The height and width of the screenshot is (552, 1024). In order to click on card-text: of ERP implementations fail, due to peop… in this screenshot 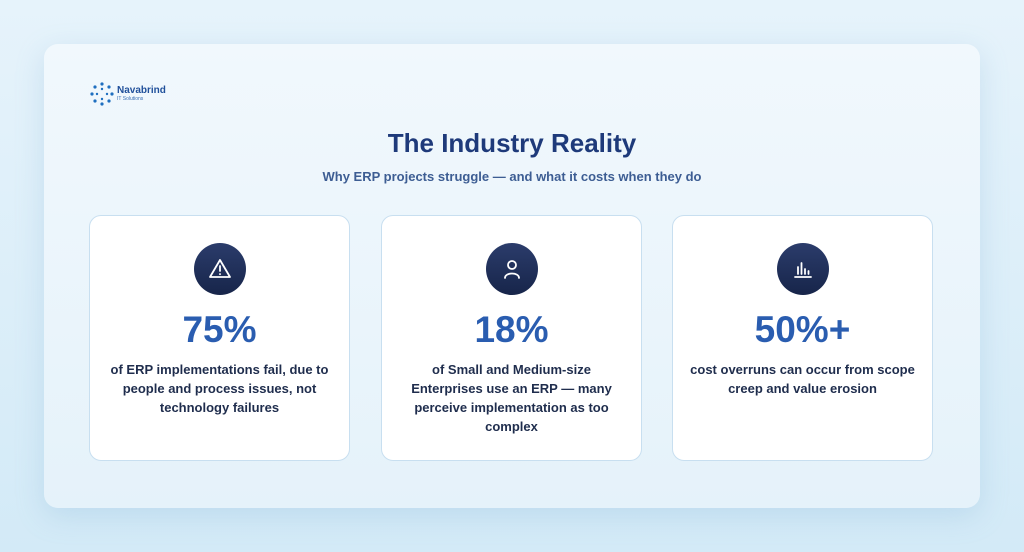, I will do `click(219, 388)`.